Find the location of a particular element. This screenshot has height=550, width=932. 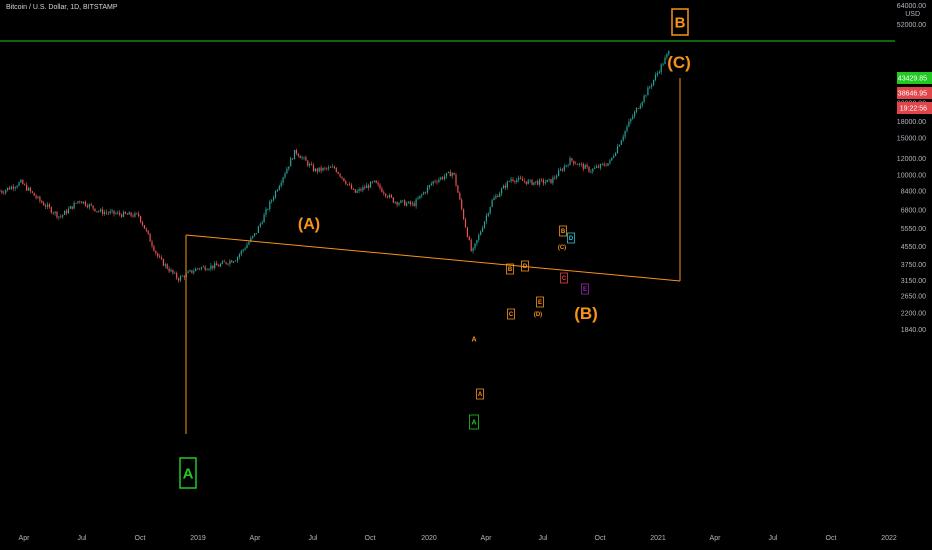

price-tag-bg is located at coordinates (914, 78).